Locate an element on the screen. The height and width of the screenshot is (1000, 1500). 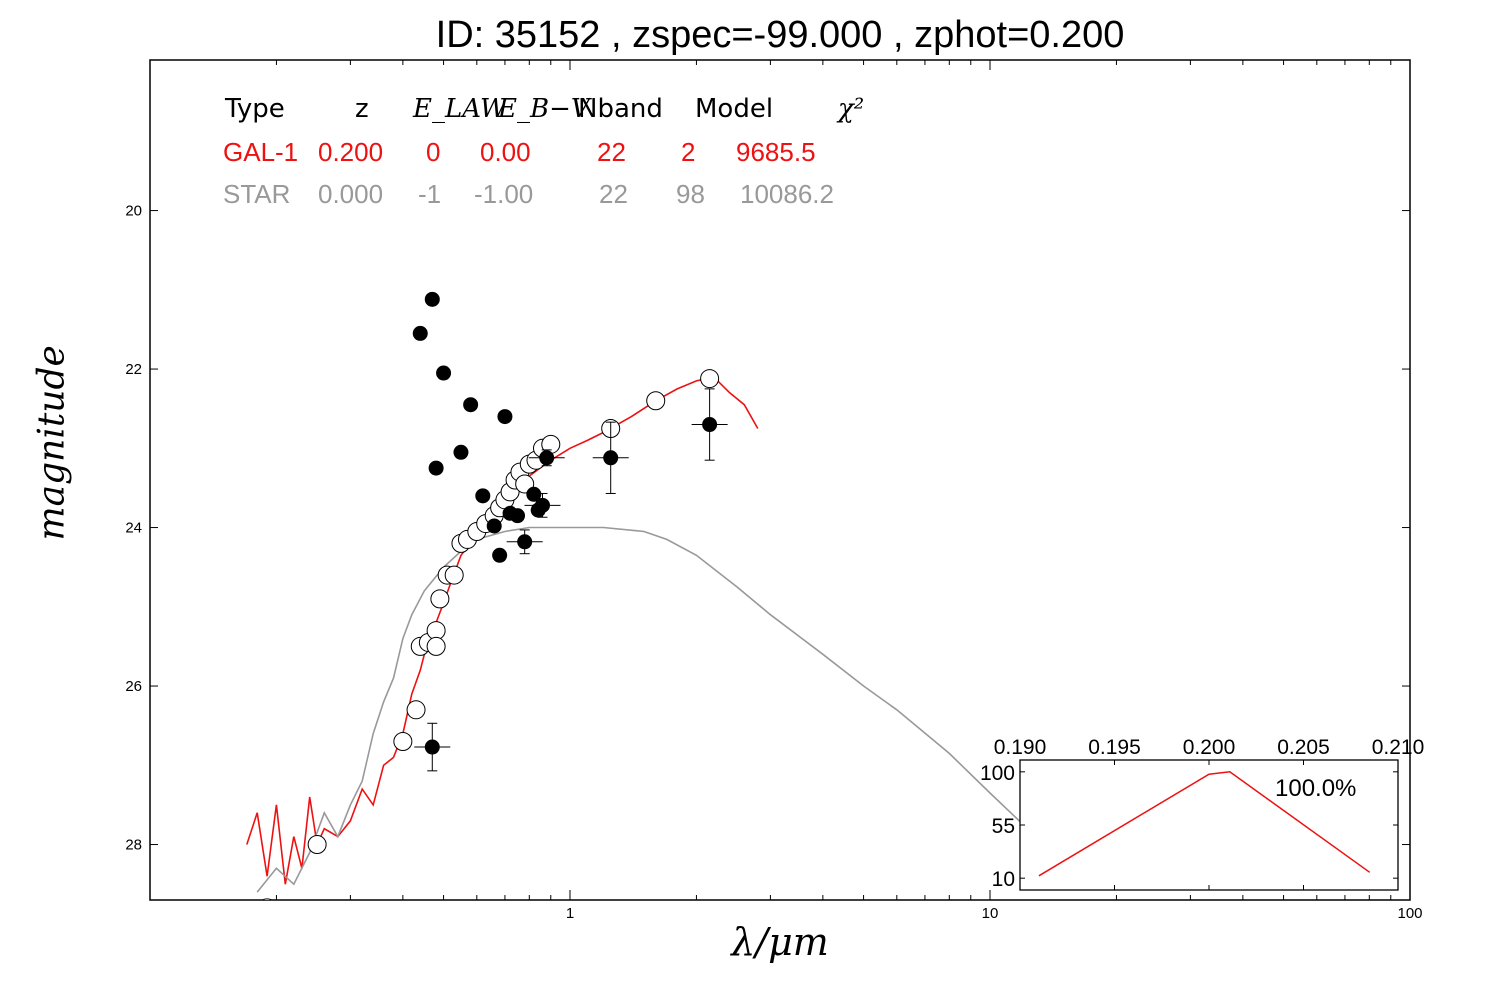
inset-y-tick-label: 10 is located at coordinates (1003, 879).